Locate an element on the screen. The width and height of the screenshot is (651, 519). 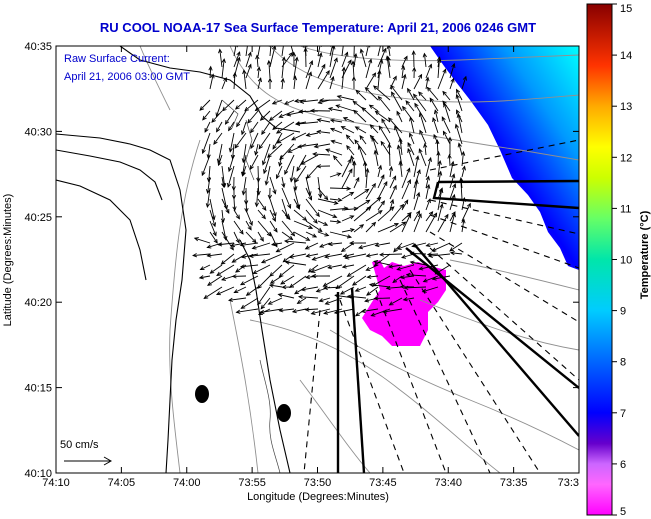
y-axis-label: Latitude (Degrees:Minutes) is located at coordinates (8, 260).